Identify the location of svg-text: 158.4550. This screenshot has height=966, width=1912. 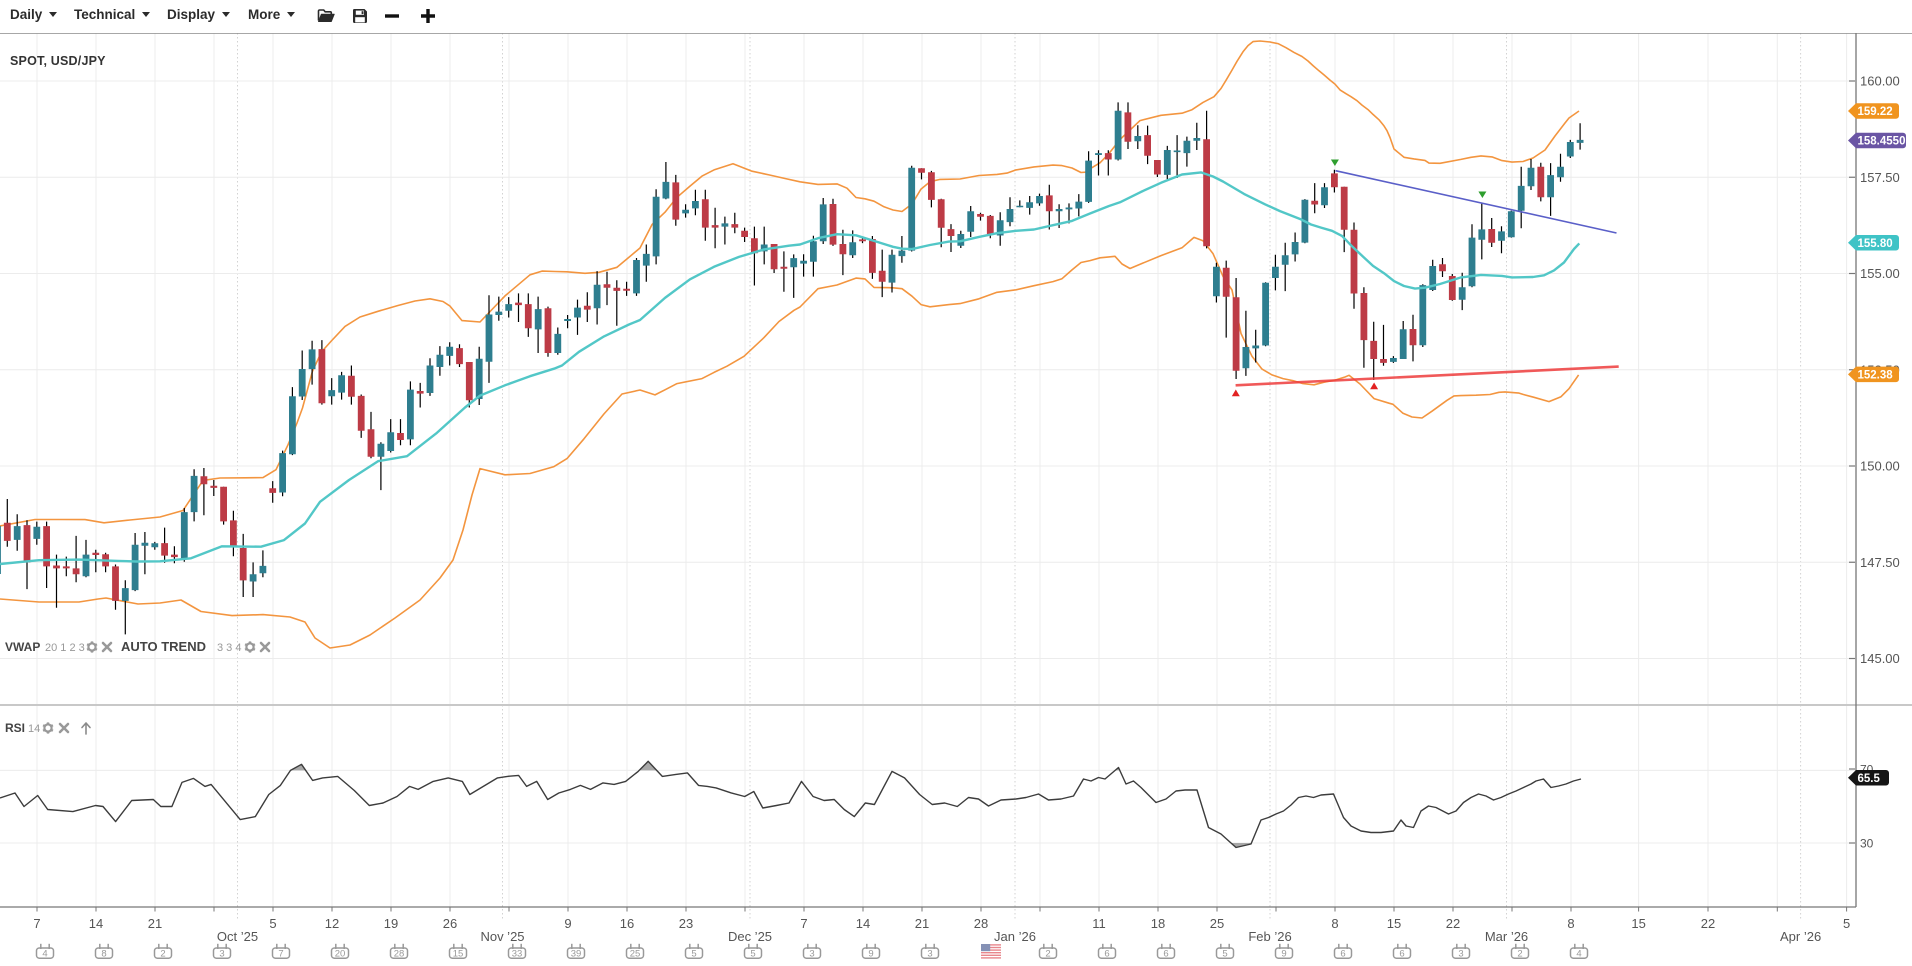
(1882, 142).